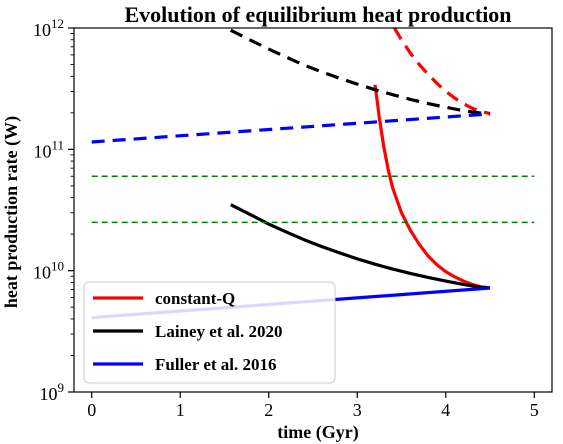  What do you see at coordinates (317, 432) in the screenshot?
I see `x-axis-label: time (Gyr)` at bounding box center [317, 432].